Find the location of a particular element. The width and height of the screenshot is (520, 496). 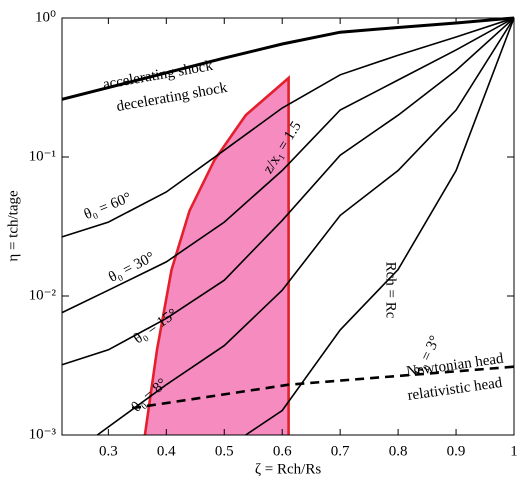

x-tick-label: 0.8 is located at coordinates (398, 451).